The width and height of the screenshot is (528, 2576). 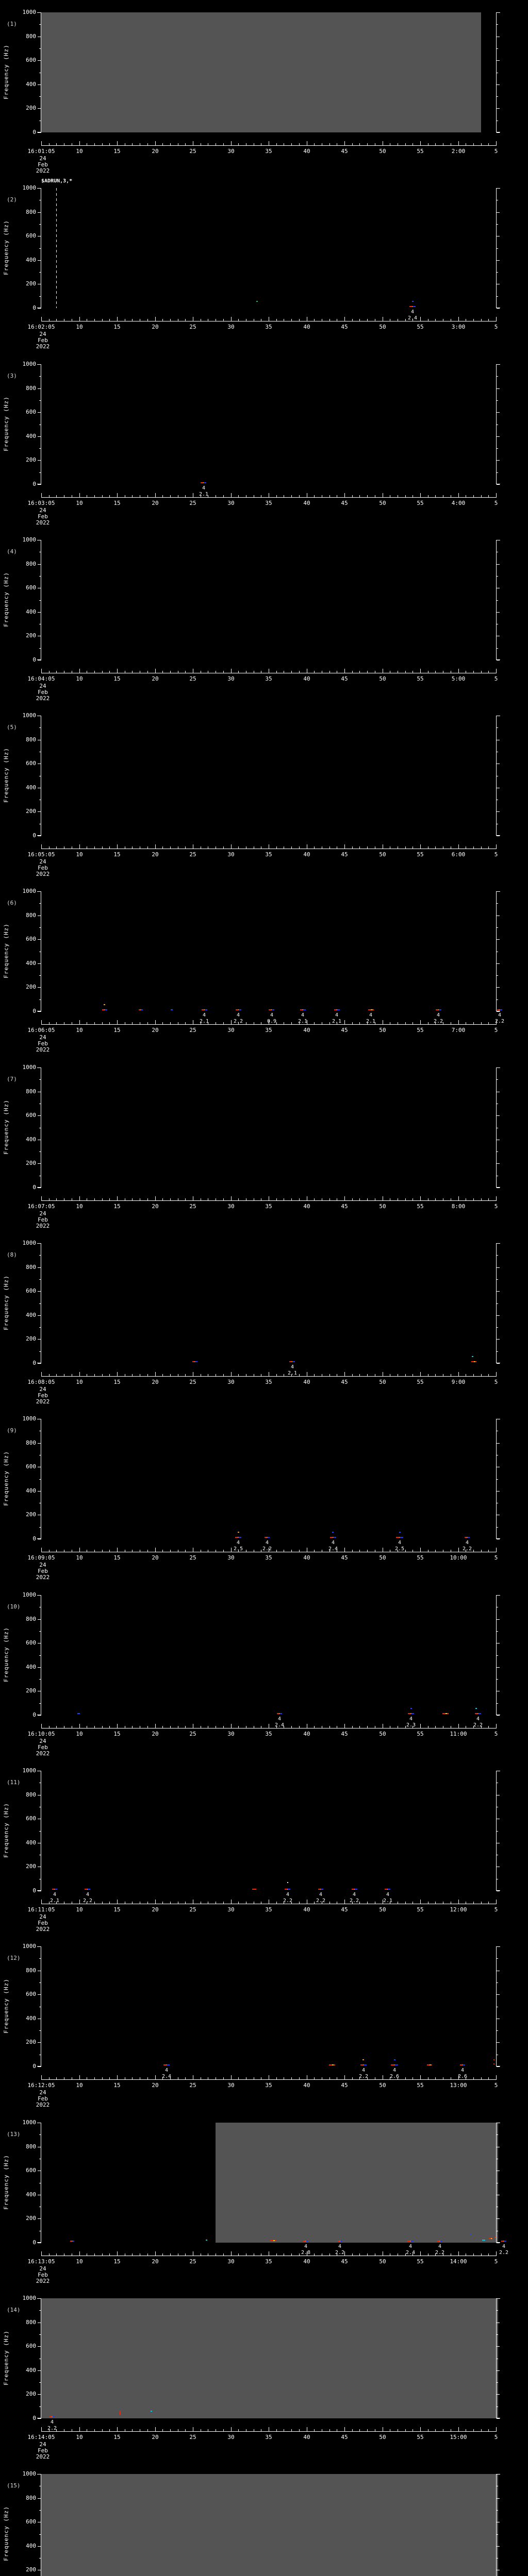 What do you see at coordinates (269, 2358) in the screenshot?
I see `spectrogram-image` at bounding box center [269, 2358].